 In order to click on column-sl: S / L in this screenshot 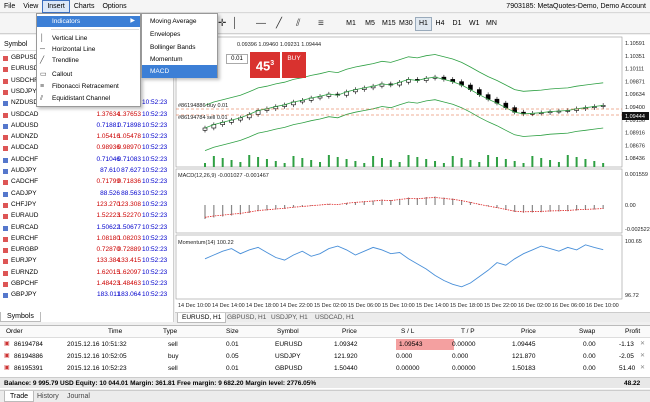, I will do `click(408, 331)`.